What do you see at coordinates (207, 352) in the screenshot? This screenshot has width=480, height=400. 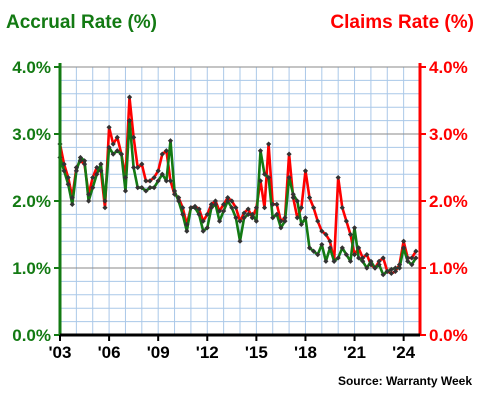 I see `x-tick-label: '12` at bounding box center [207, 352].